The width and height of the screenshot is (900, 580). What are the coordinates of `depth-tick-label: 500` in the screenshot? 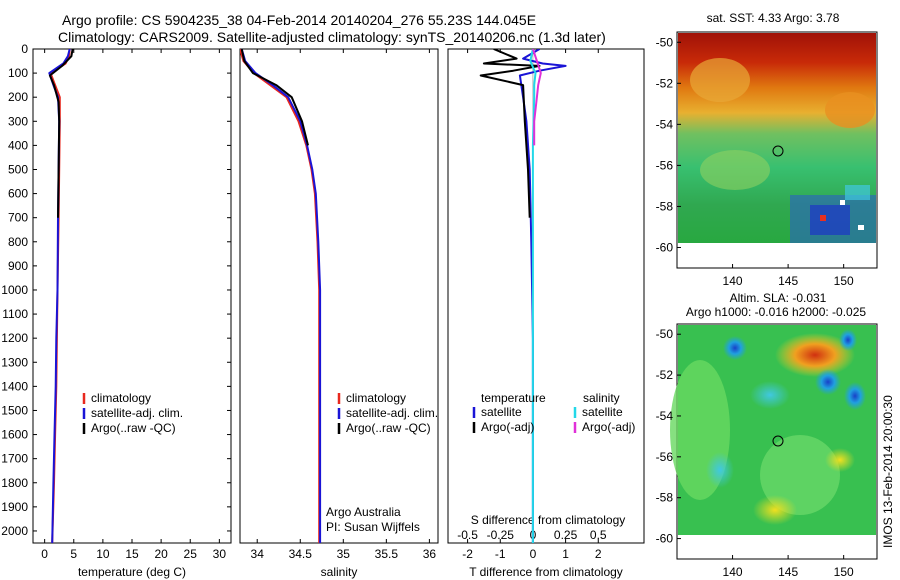 It's located at (18, 169).